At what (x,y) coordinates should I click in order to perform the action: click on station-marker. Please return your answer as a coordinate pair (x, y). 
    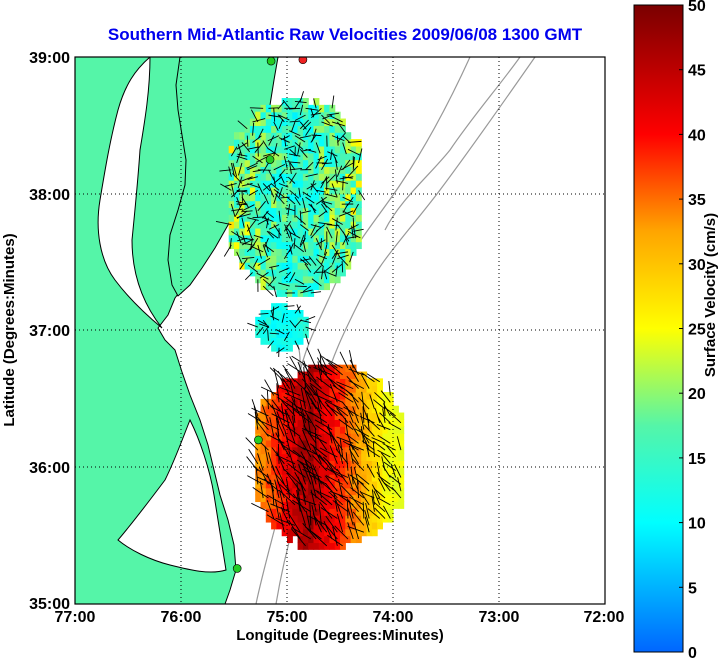
    Looking at the image, I should click on (258, 440).